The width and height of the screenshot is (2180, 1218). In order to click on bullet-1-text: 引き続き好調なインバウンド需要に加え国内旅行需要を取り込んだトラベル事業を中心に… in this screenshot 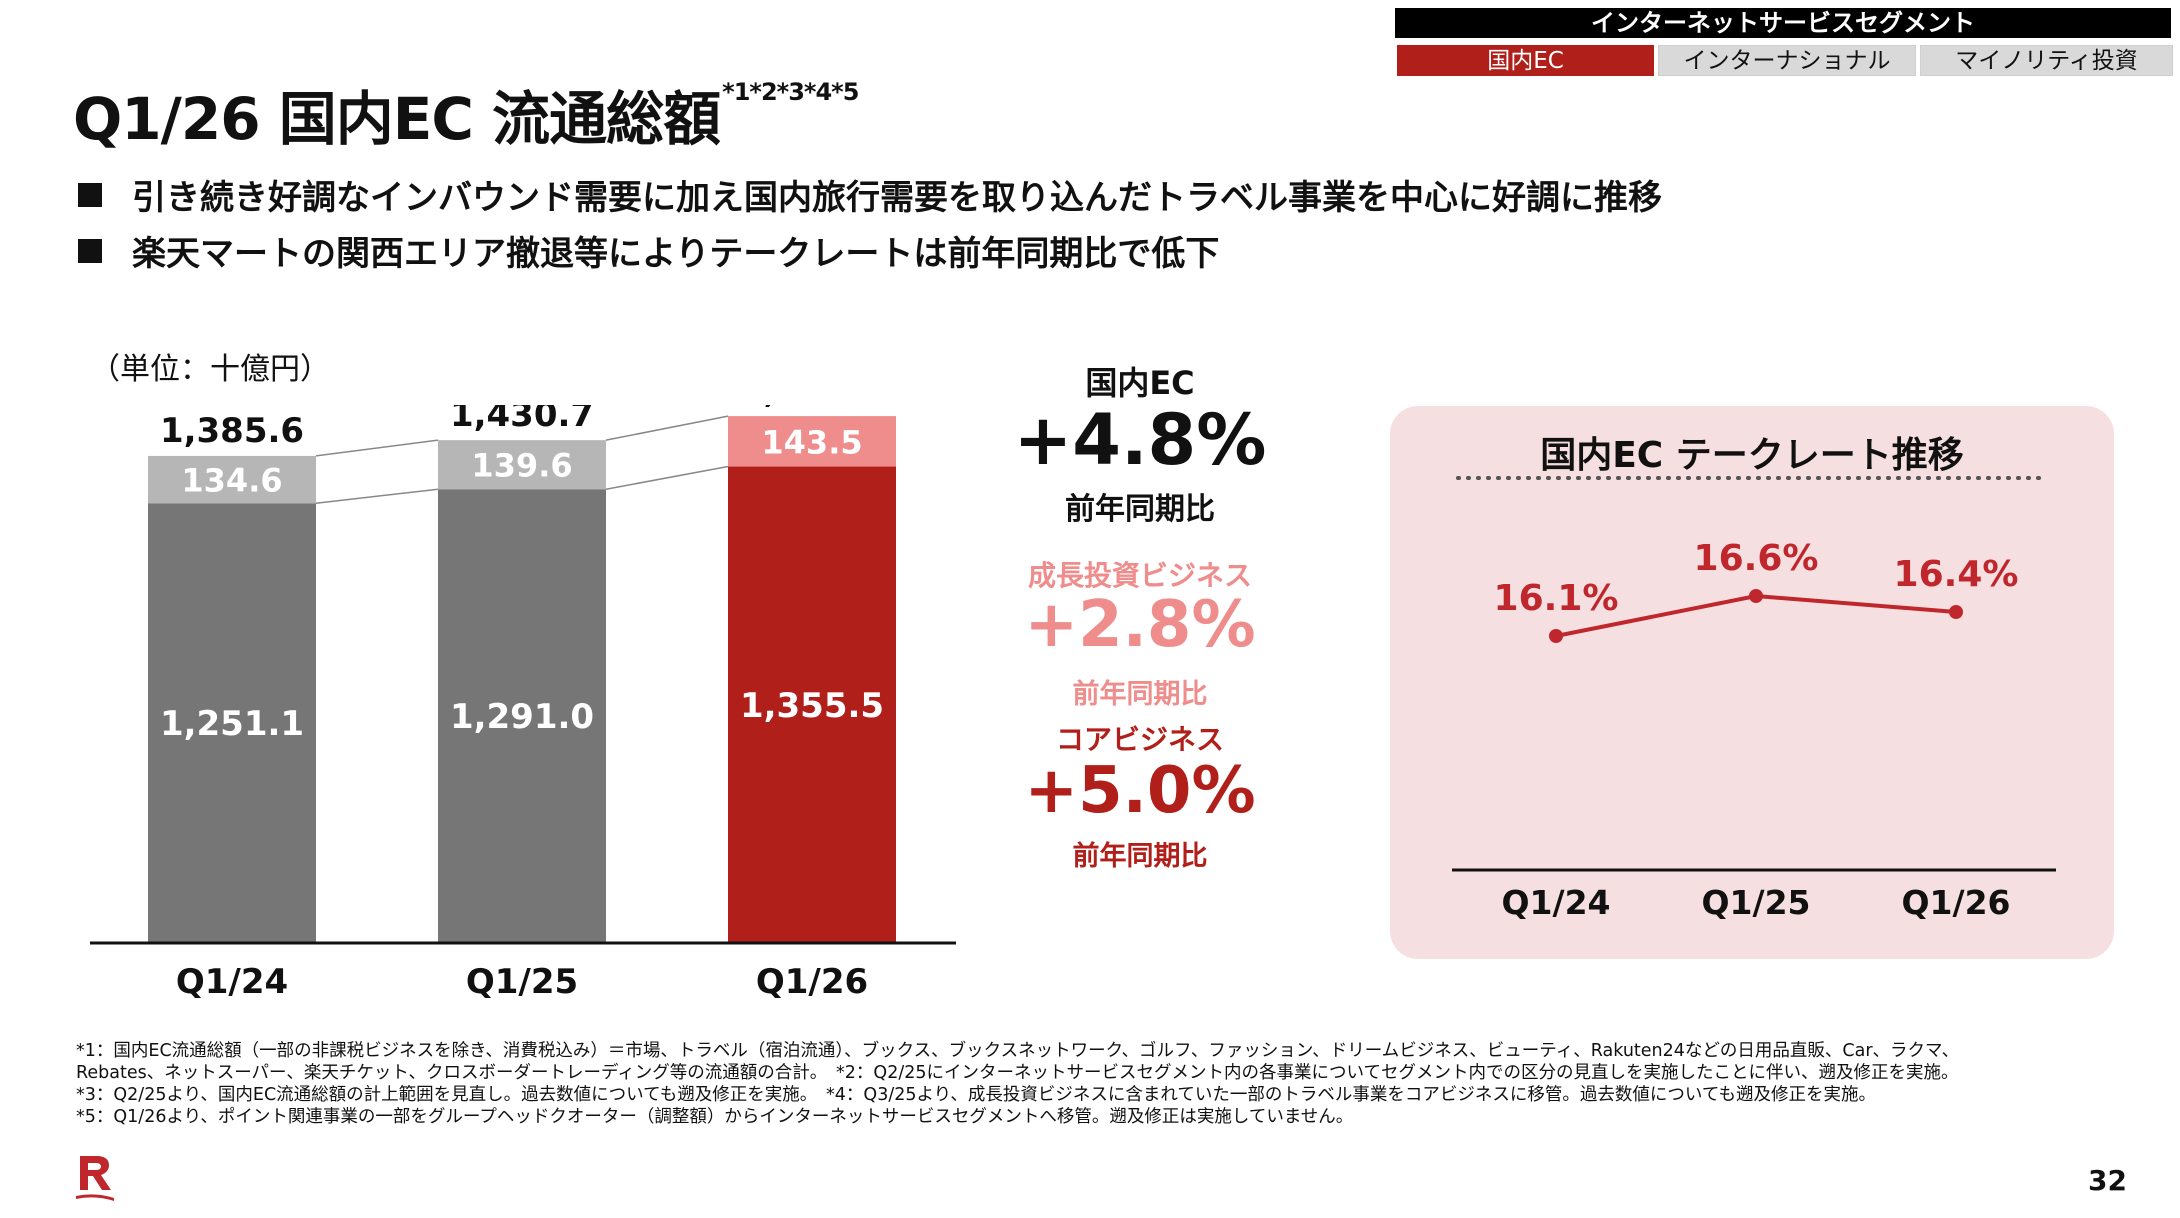, I will do `click(897, 198)`.